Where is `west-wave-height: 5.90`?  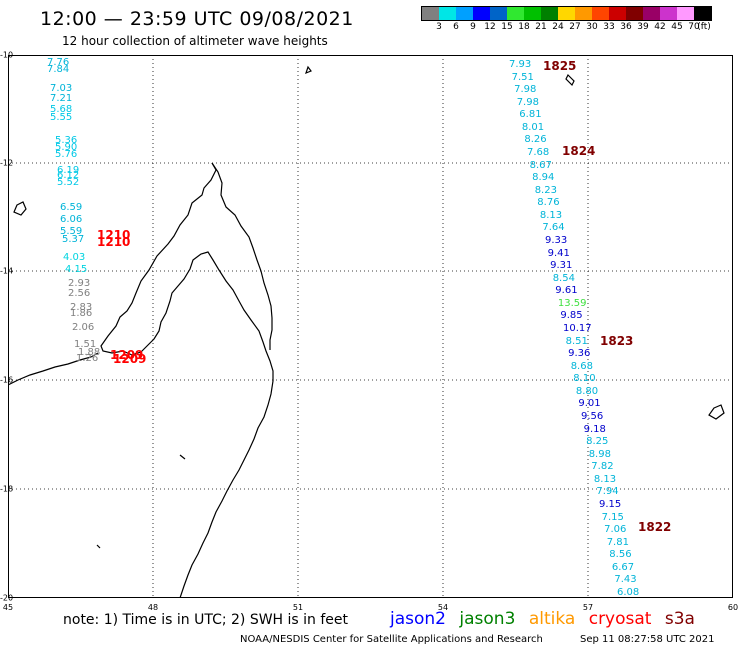
west-wave-height: 5.90 is located at coordinates (66, 147).